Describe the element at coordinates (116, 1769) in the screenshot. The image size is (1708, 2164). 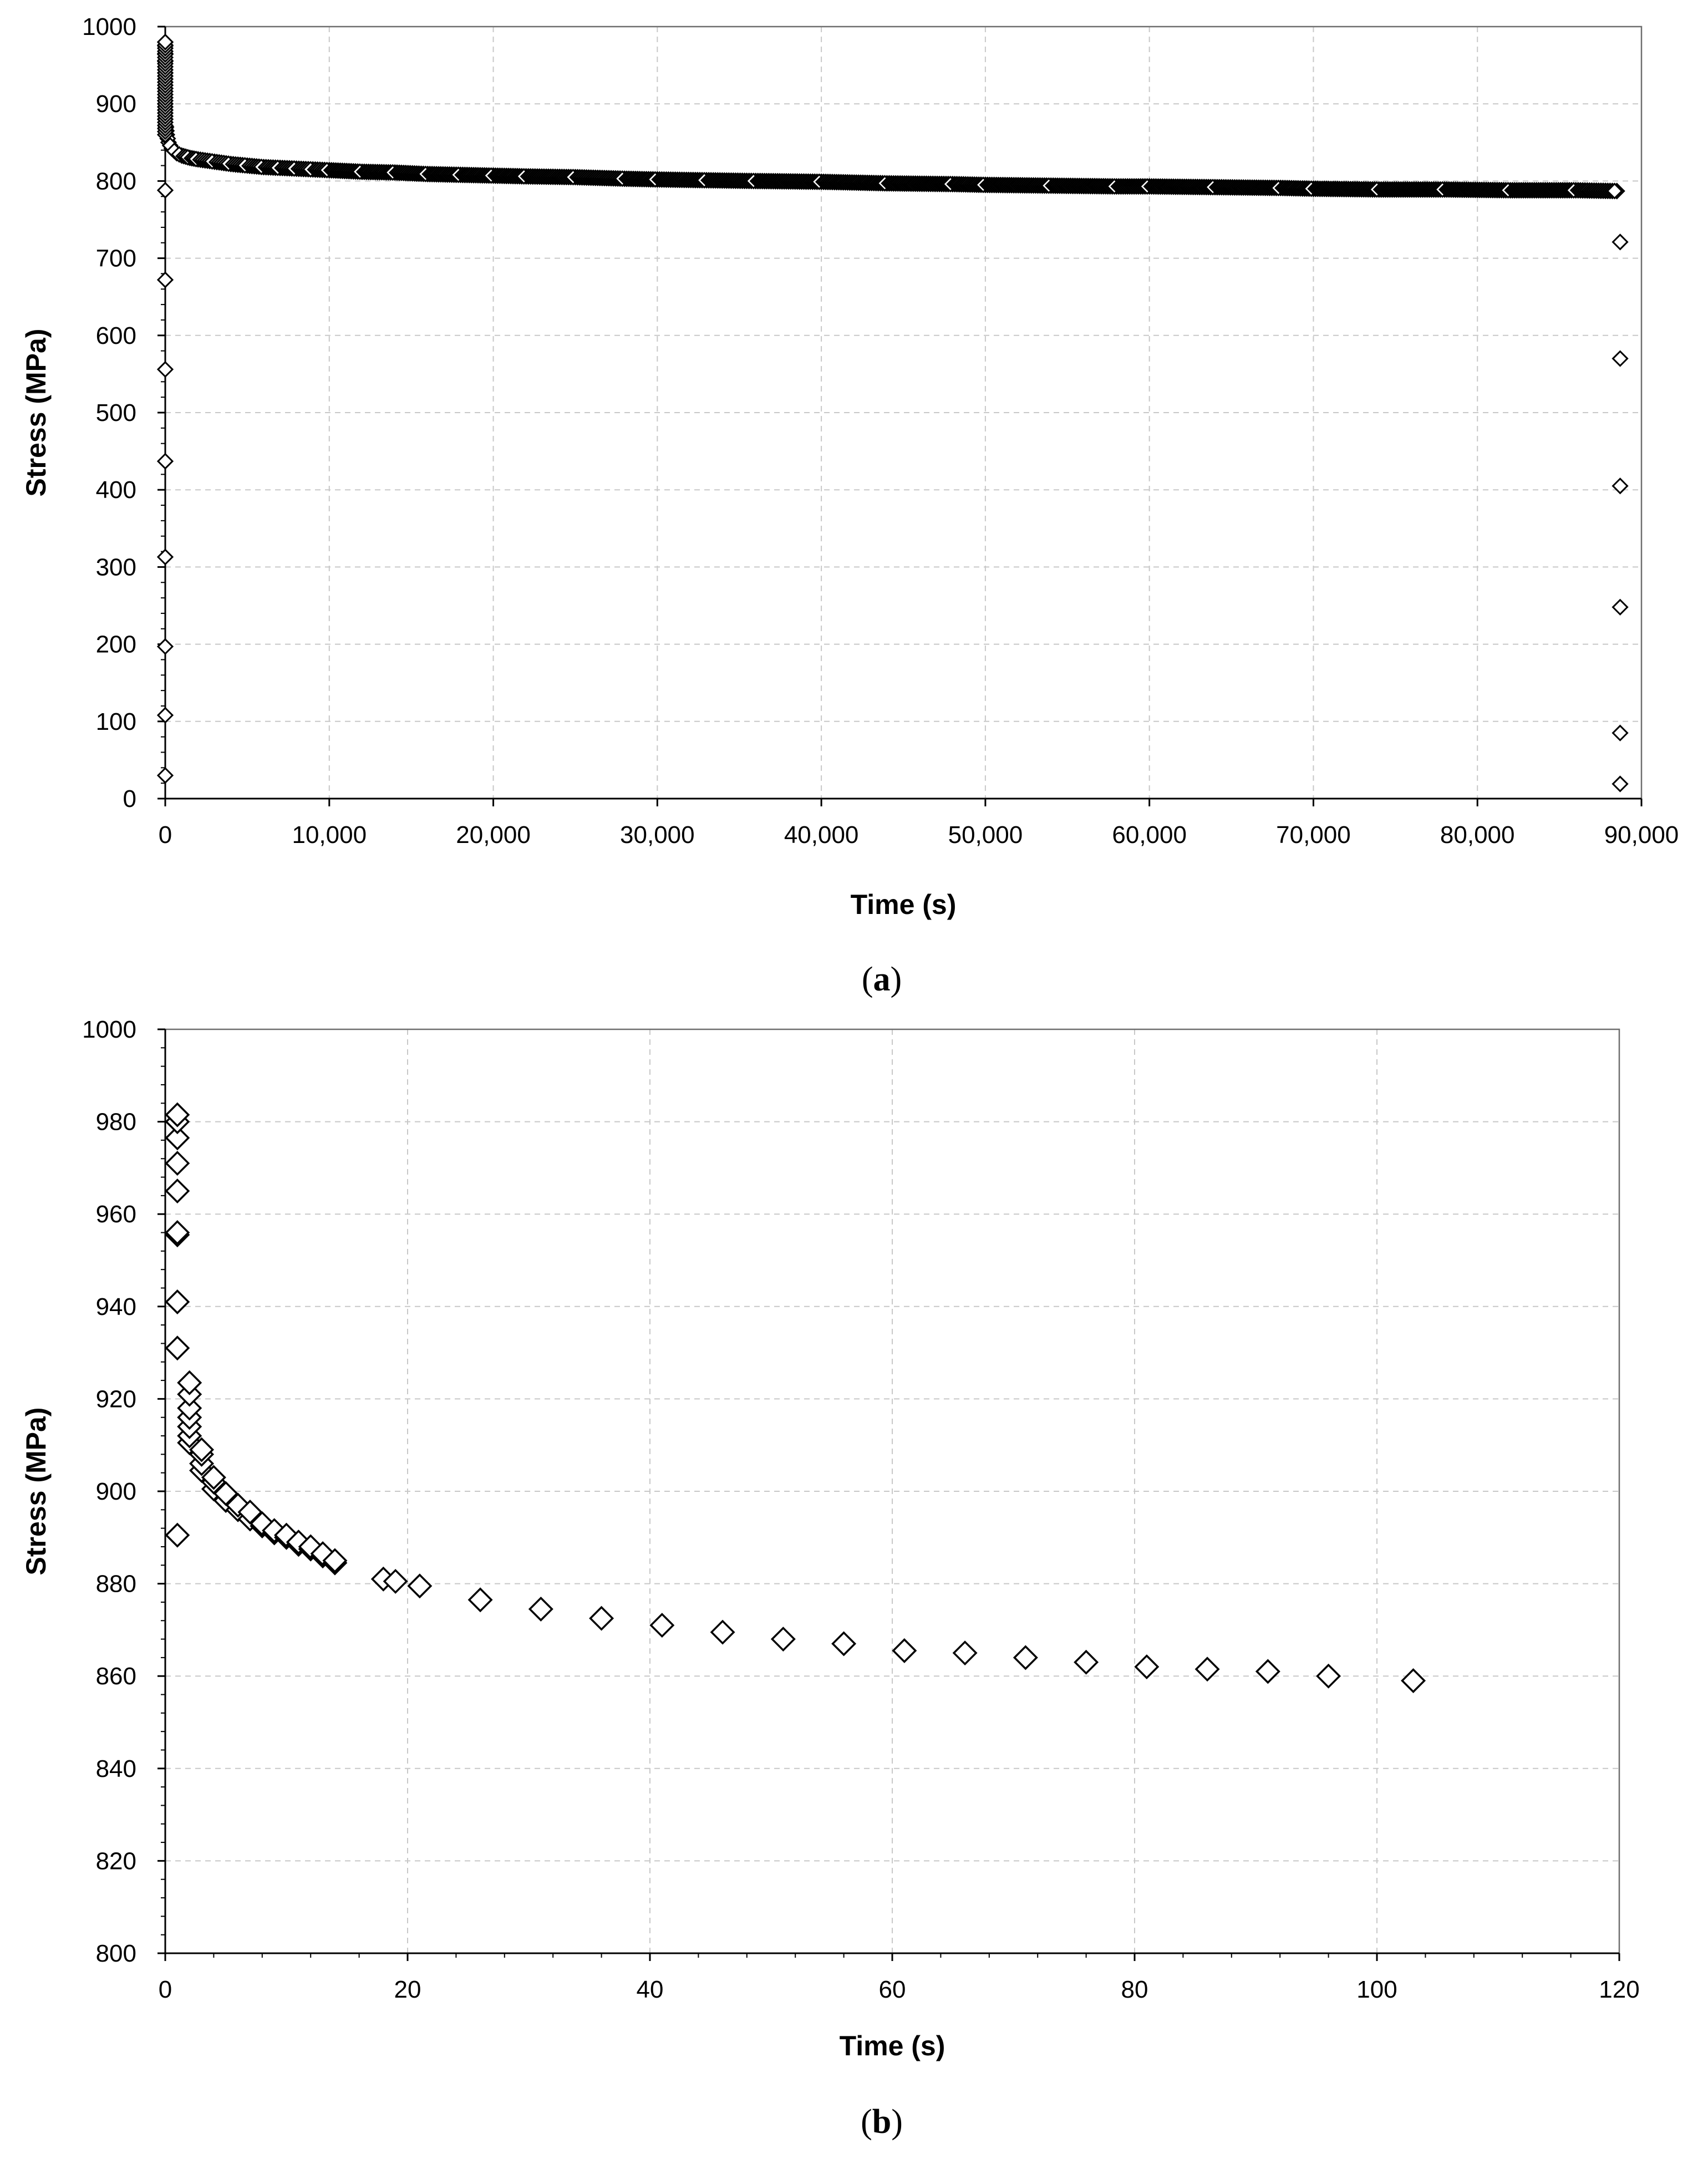
I see `chart-b-y-tick-label-2: 840` at that location.